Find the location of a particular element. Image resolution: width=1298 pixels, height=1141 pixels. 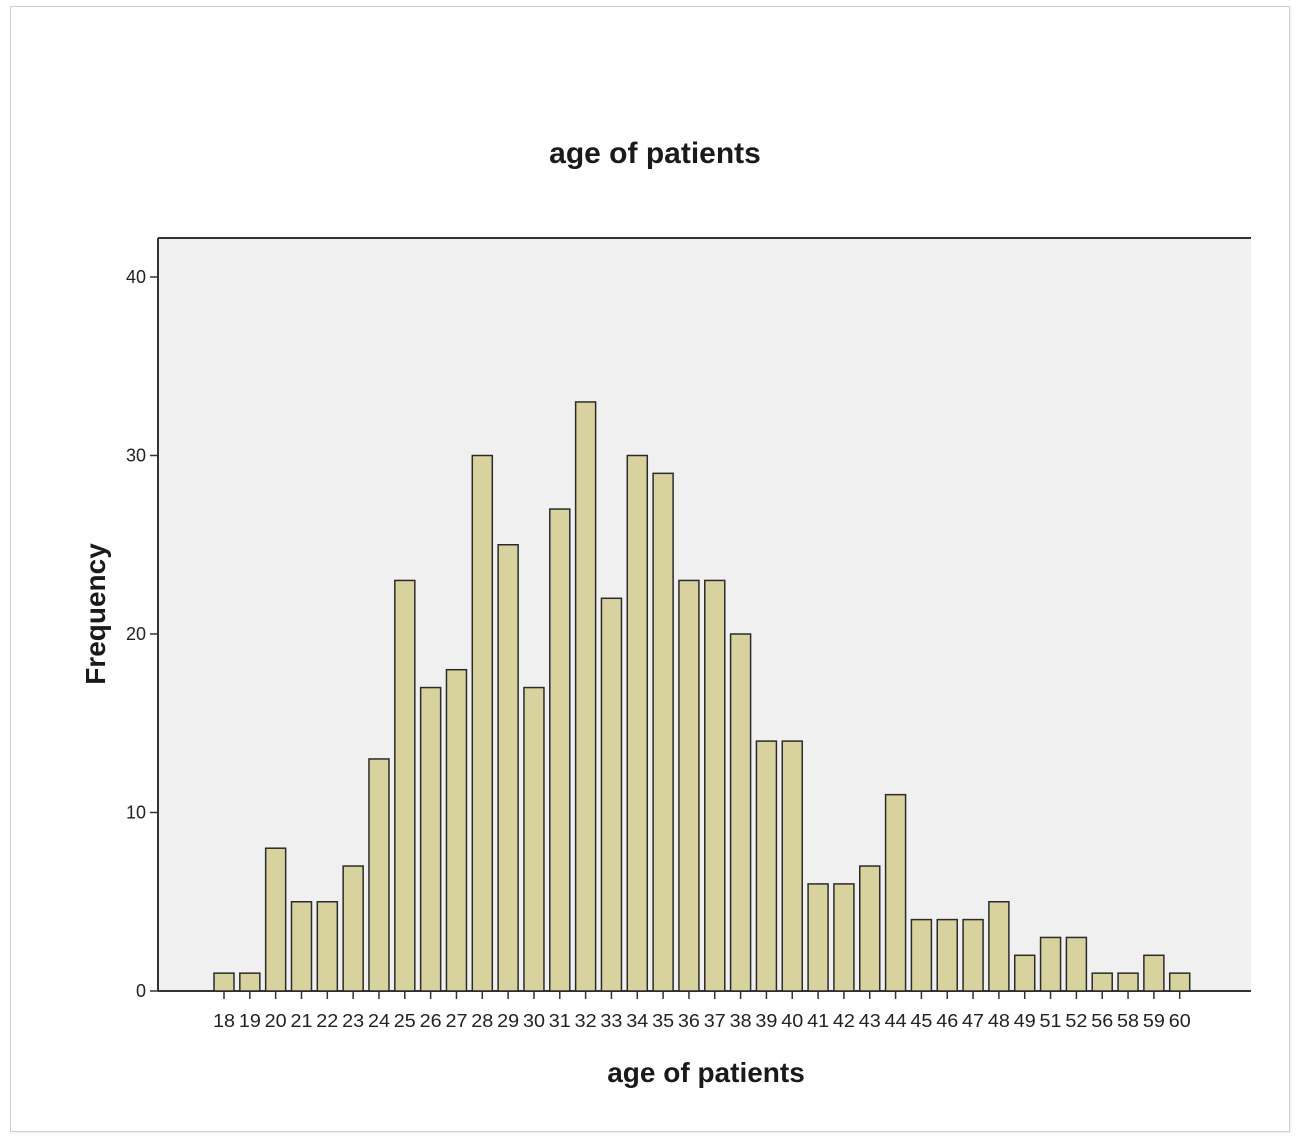

x-tick-label: 39 is located at coordinates (766, 1021).